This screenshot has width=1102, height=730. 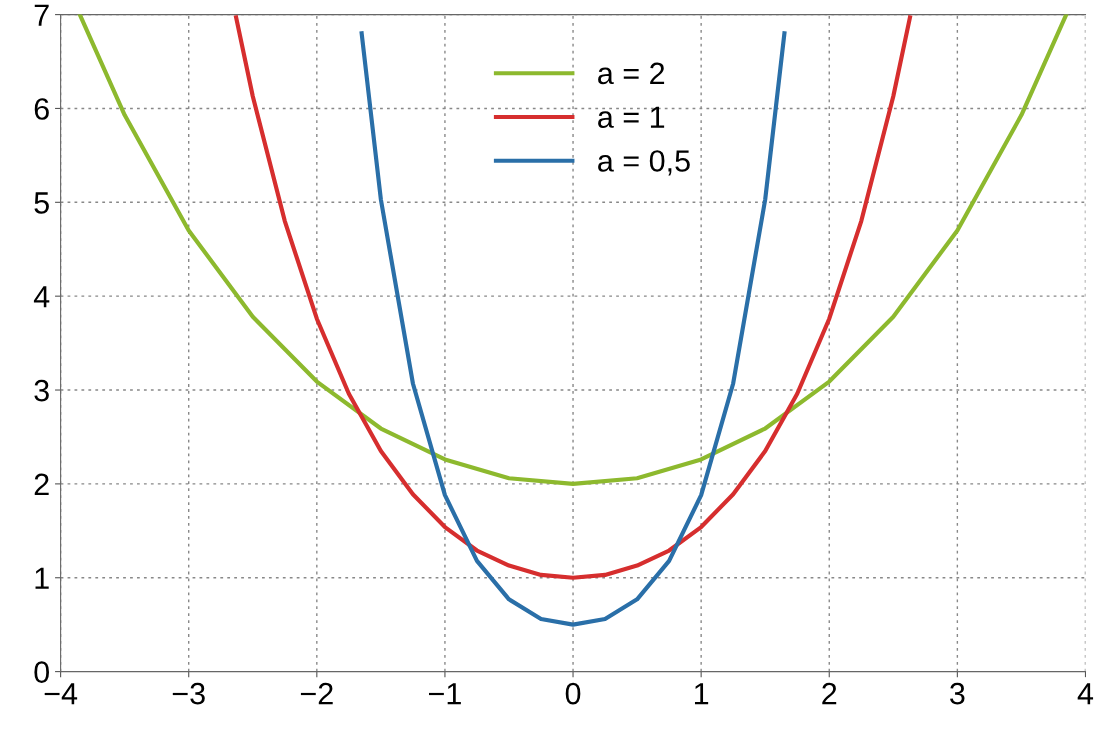 I want to click on legend-label: a = 0,5, so click(x=644, y=163).